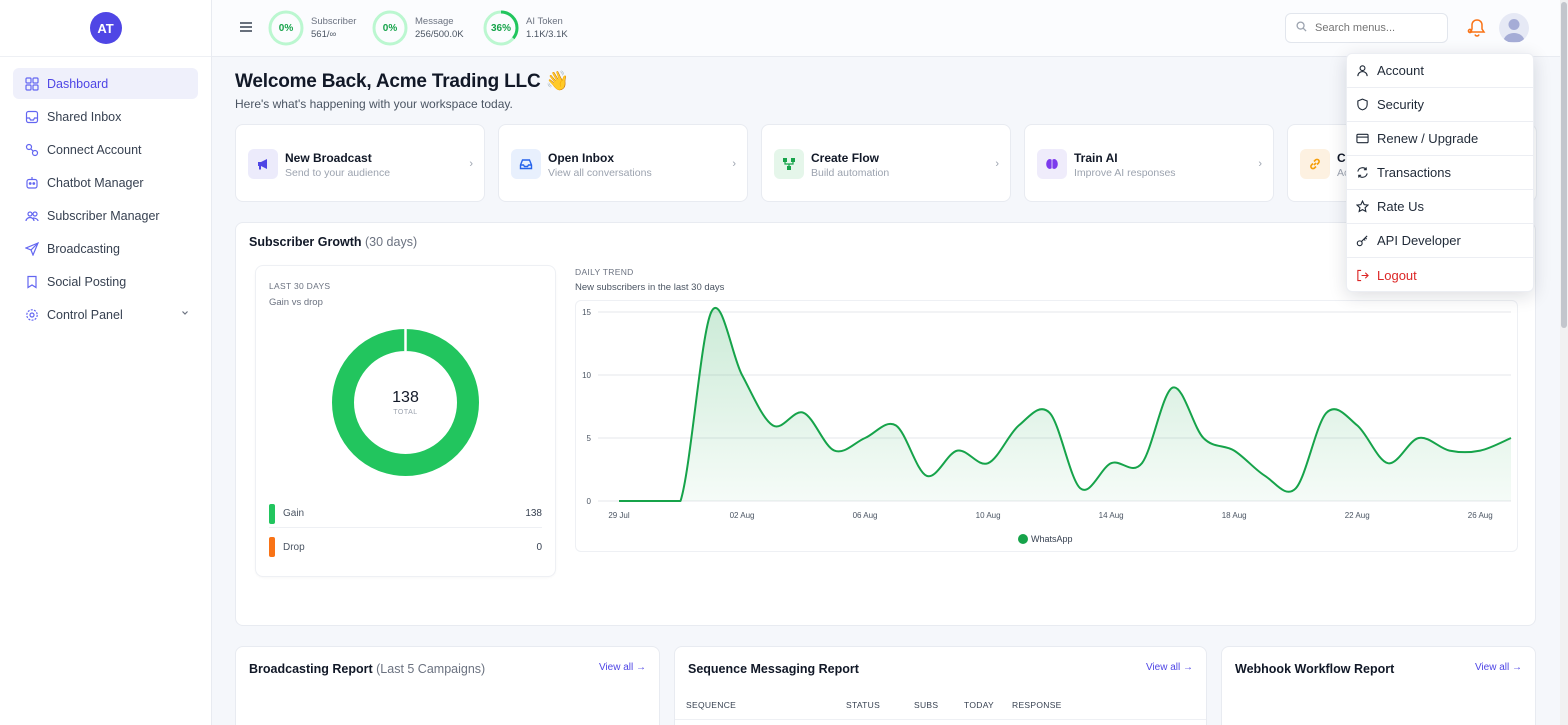 This screenshot has height=725, width=1568. I want to click on sidebar-item-connect-account: Connect Account, so click(105, 149).